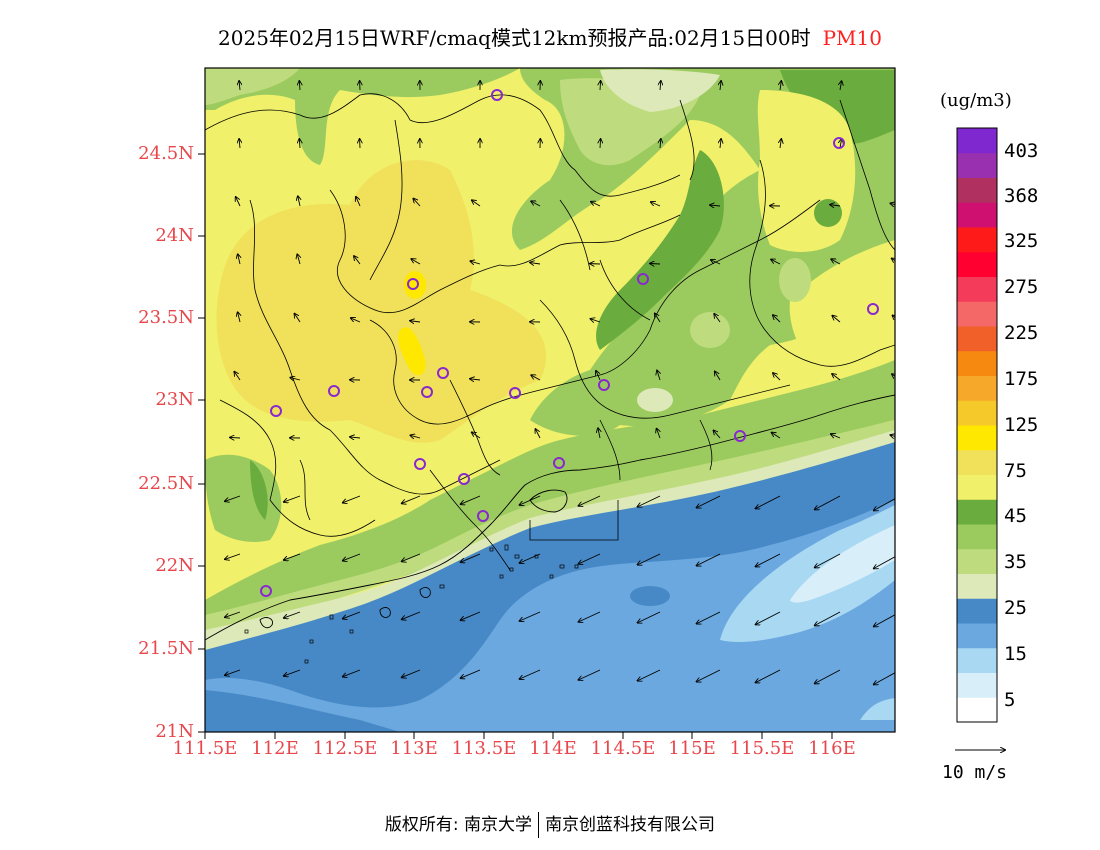  I want to click on green-light-ne, so click(660, 90).